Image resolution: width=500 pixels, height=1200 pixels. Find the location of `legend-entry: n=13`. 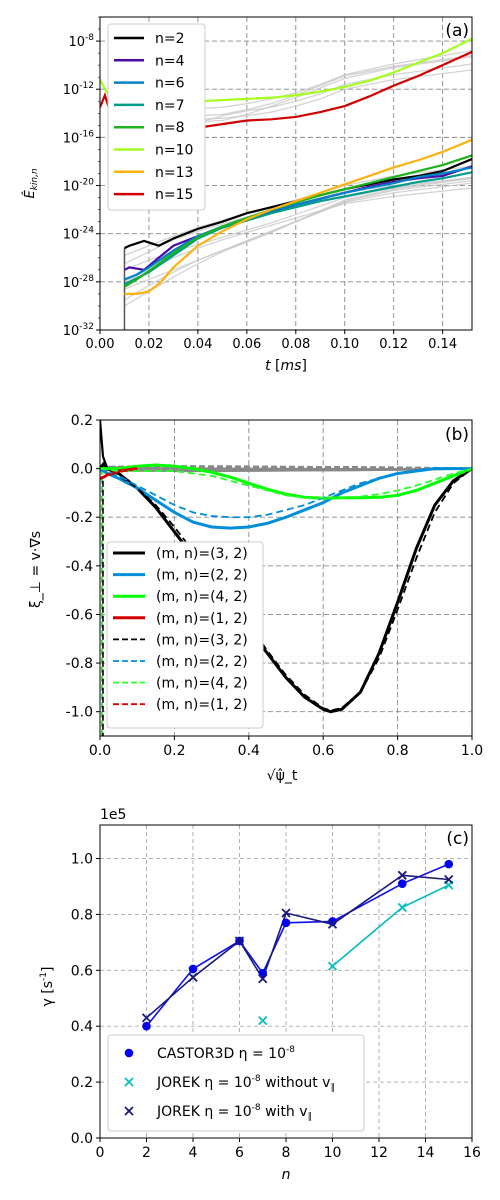

legend-entry: n=13 is located at coordinates (174, 173).